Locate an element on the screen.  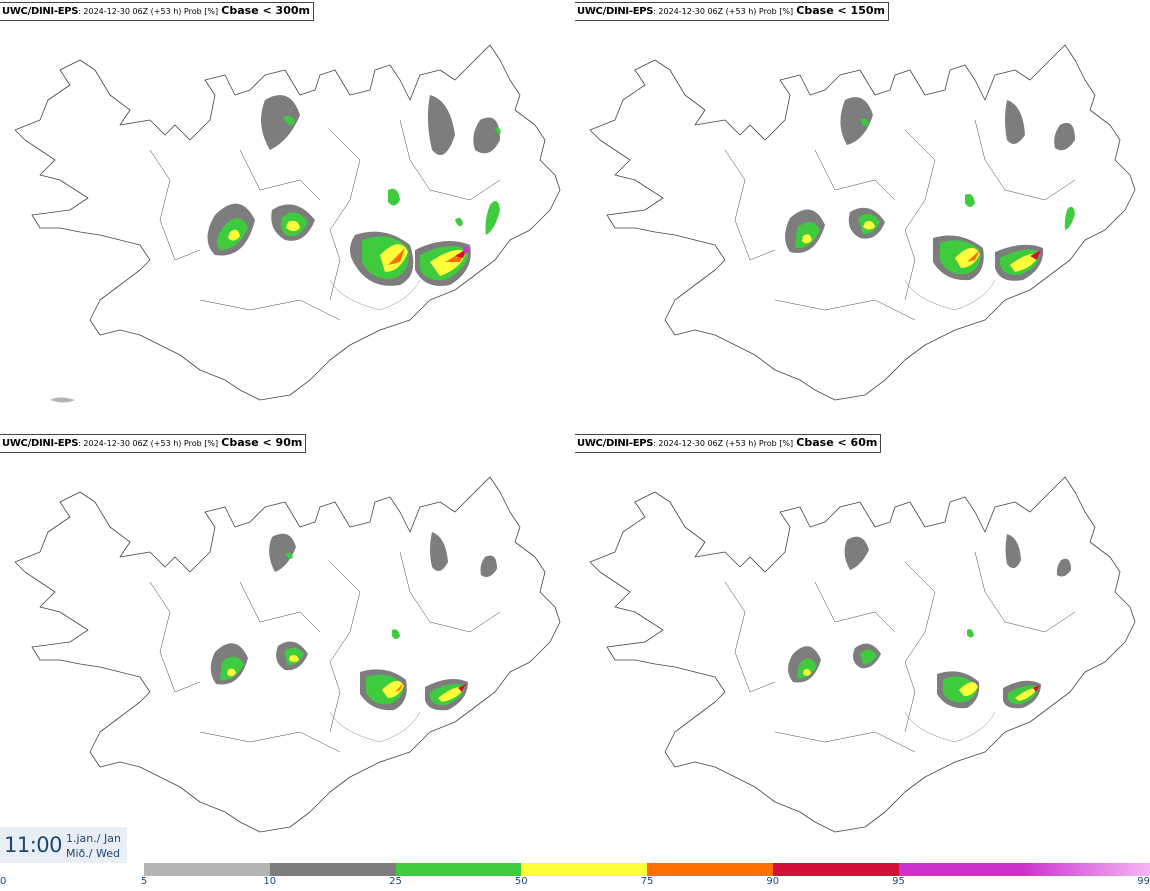
color-scale-tick-label: 75 is located at coordinates (647, 881).